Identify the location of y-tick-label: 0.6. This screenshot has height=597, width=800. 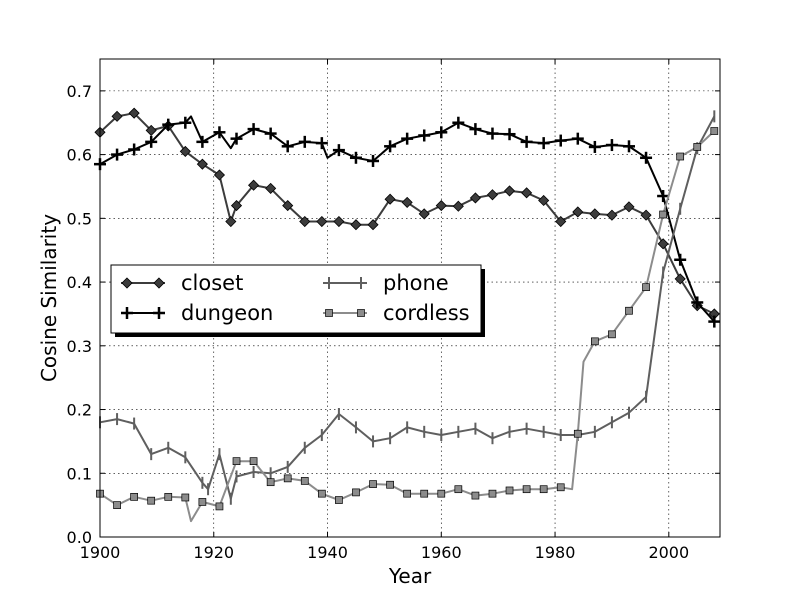
(79, 155).